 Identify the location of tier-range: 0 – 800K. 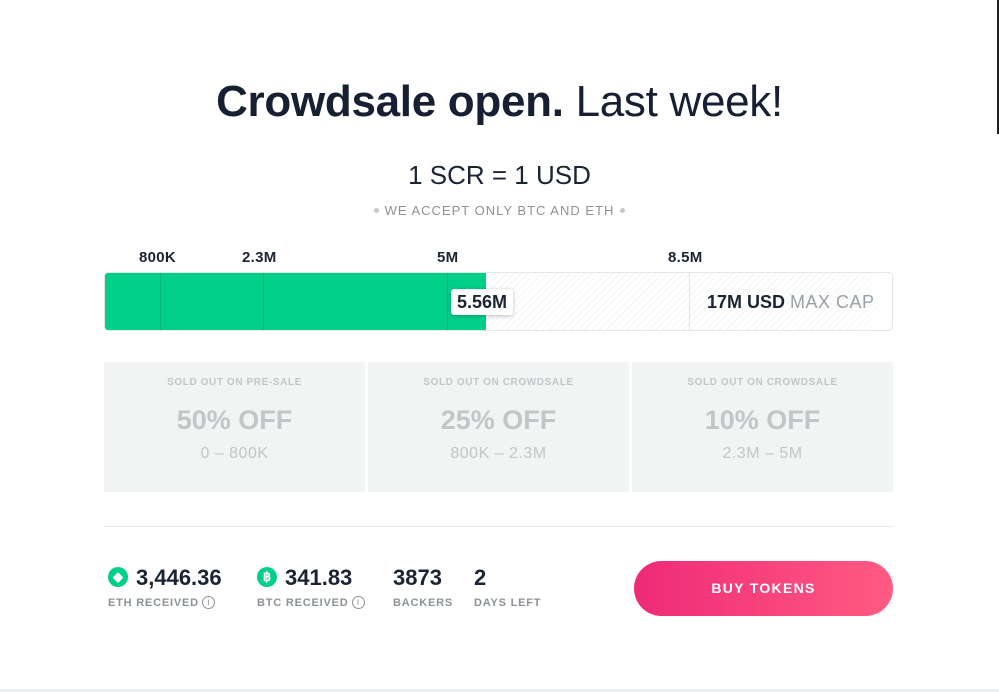
(234, 453).